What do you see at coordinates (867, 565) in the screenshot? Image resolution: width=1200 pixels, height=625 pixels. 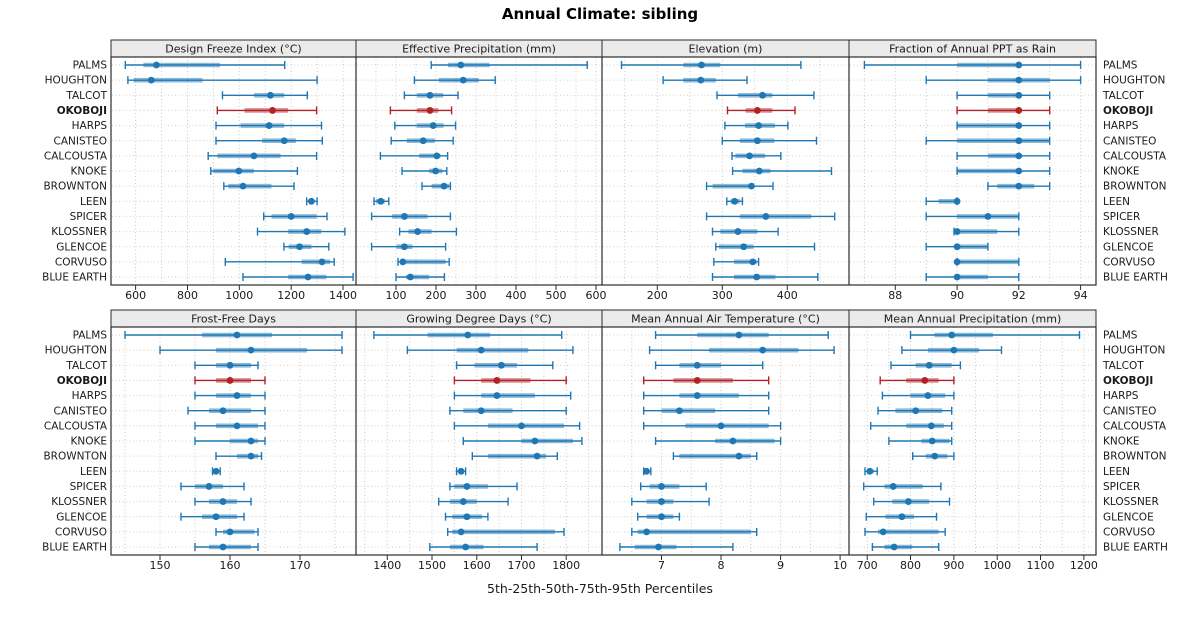 I see `axis-tick-label: 700` at bounding box center [867, 565].